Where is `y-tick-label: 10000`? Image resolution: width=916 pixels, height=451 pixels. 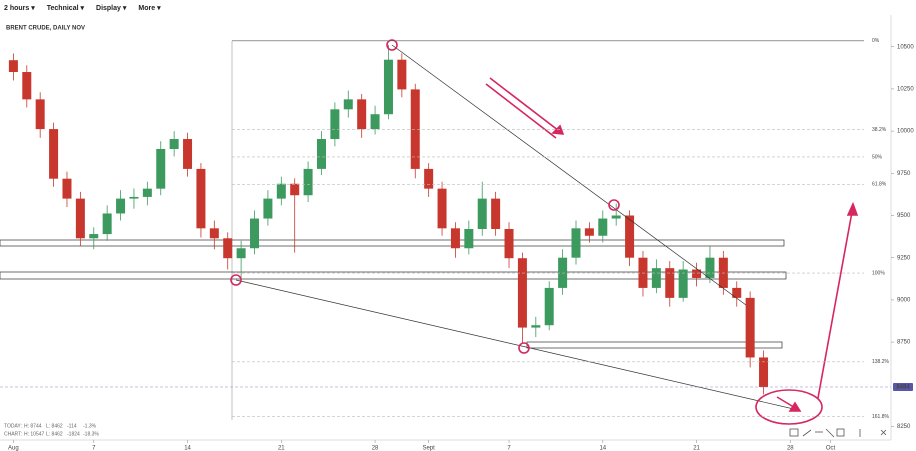
y-tick-label: 10000 is located at coordinates (905, 132).